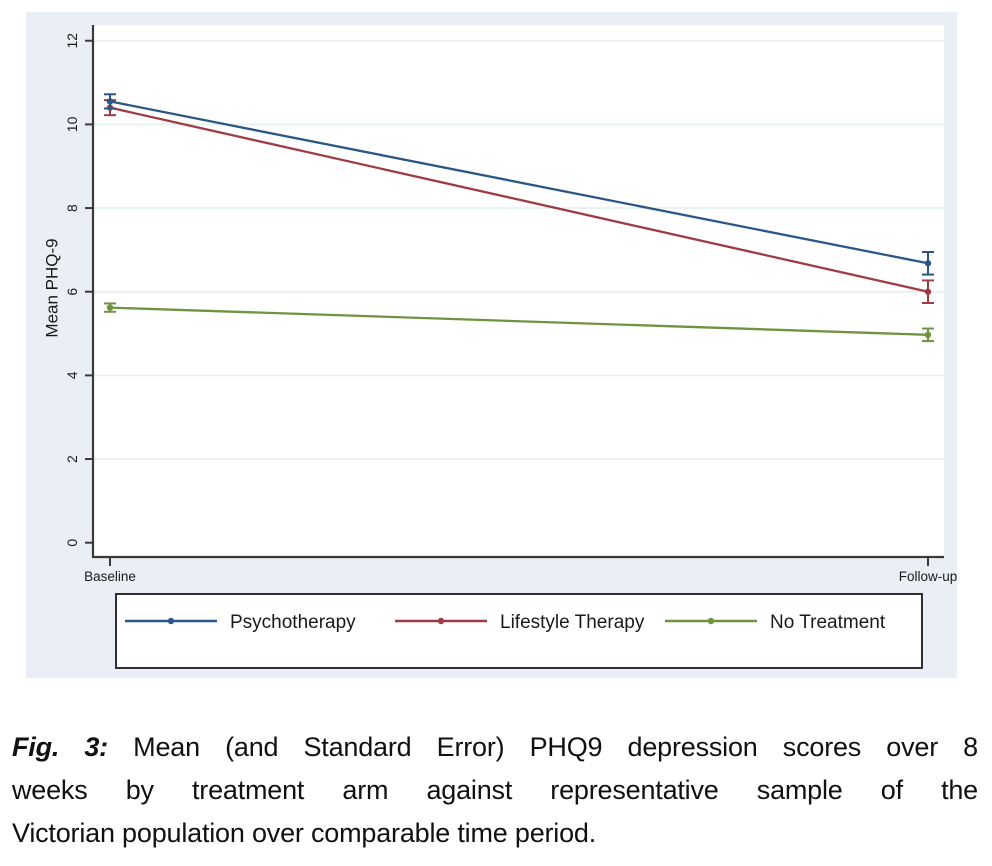 The width and height of the screenshot is (992, 866). I want to click on y-tick-label-12: 12, so click(72, 41).